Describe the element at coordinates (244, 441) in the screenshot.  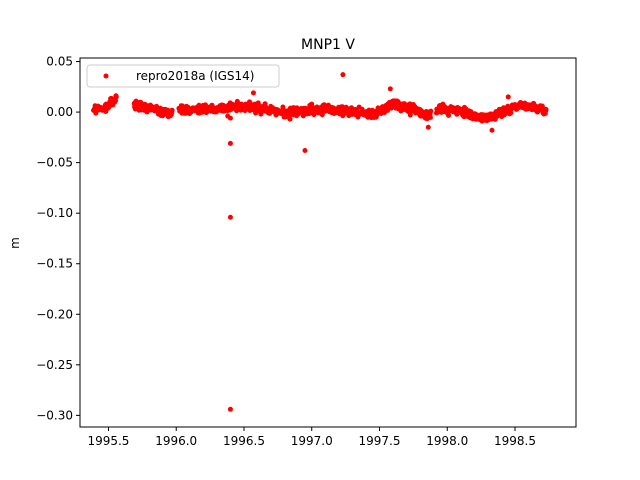
I see `x-tick-label: 1996.5` at that location.